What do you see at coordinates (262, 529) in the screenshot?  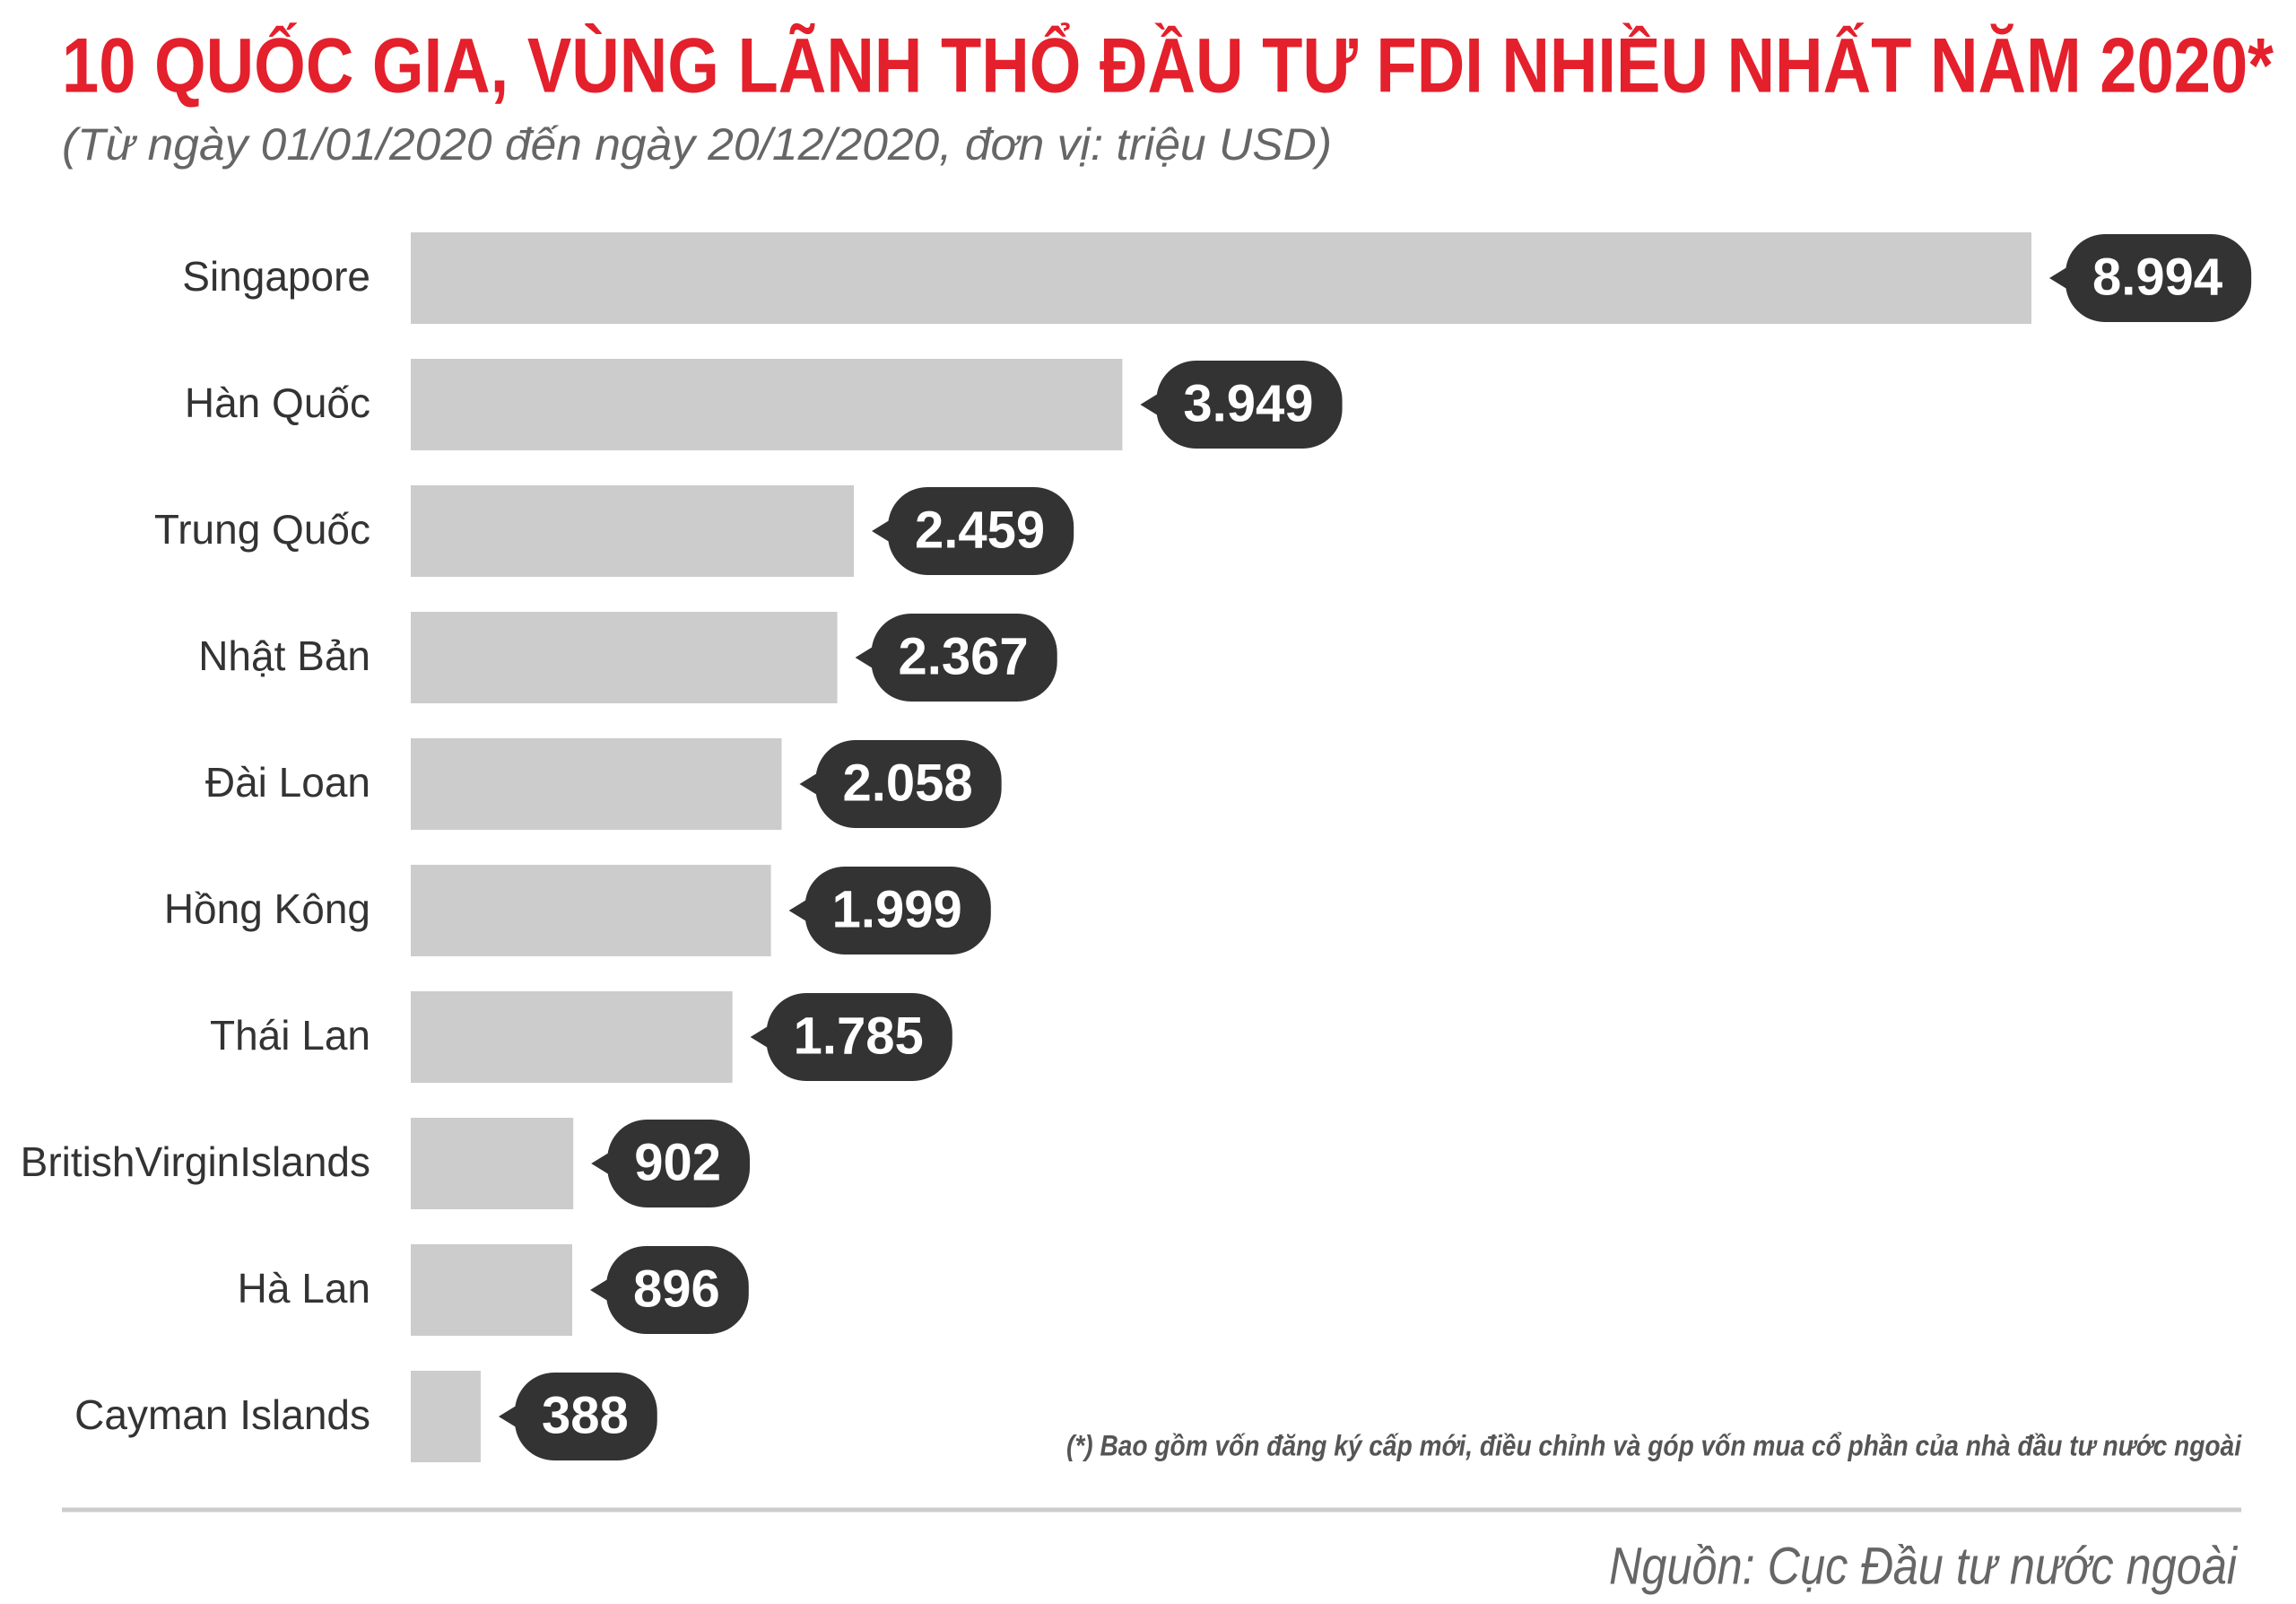 I see `category-label: Trung Quốc` at bounding box center [262, 529].